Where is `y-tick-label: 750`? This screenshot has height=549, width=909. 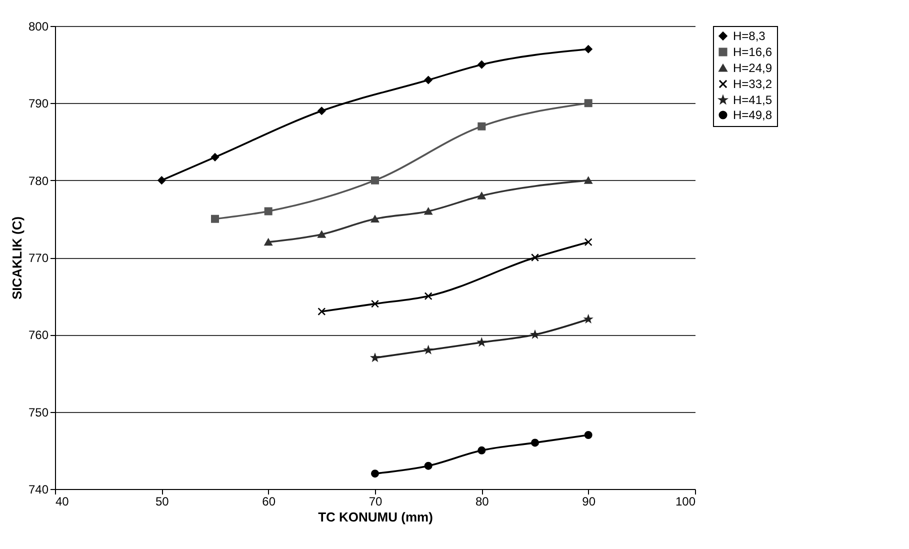 y-tick-label: 750 is located at coordinates (38, 412).